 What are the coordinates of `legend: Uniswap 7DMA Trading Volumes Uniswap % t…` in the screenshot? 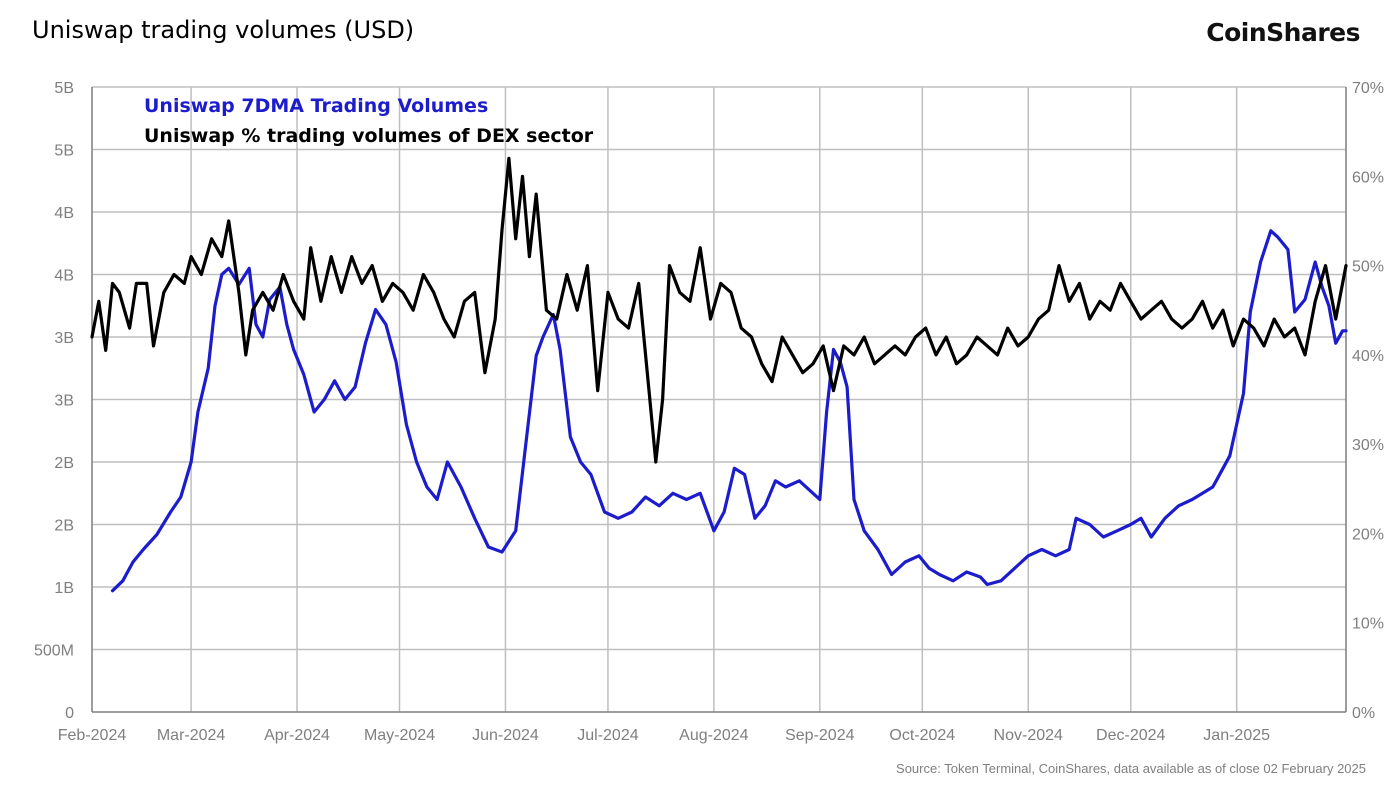 It's located at (369, 121).